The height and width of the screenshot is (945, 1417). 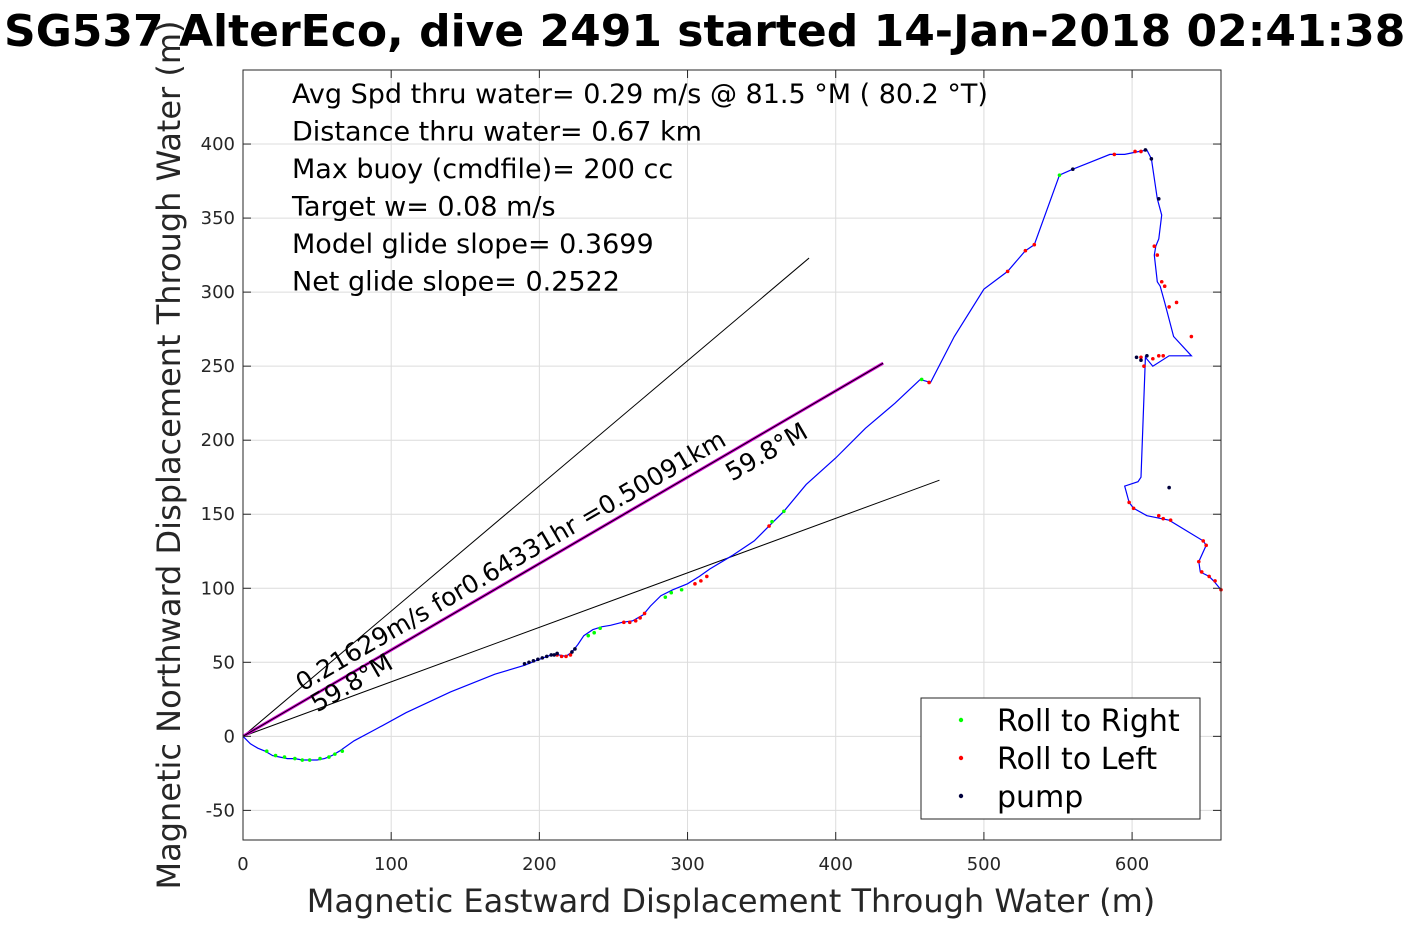 I want to click on info-line: Model glide slope= 0.3699, so click(x=473, y=244).